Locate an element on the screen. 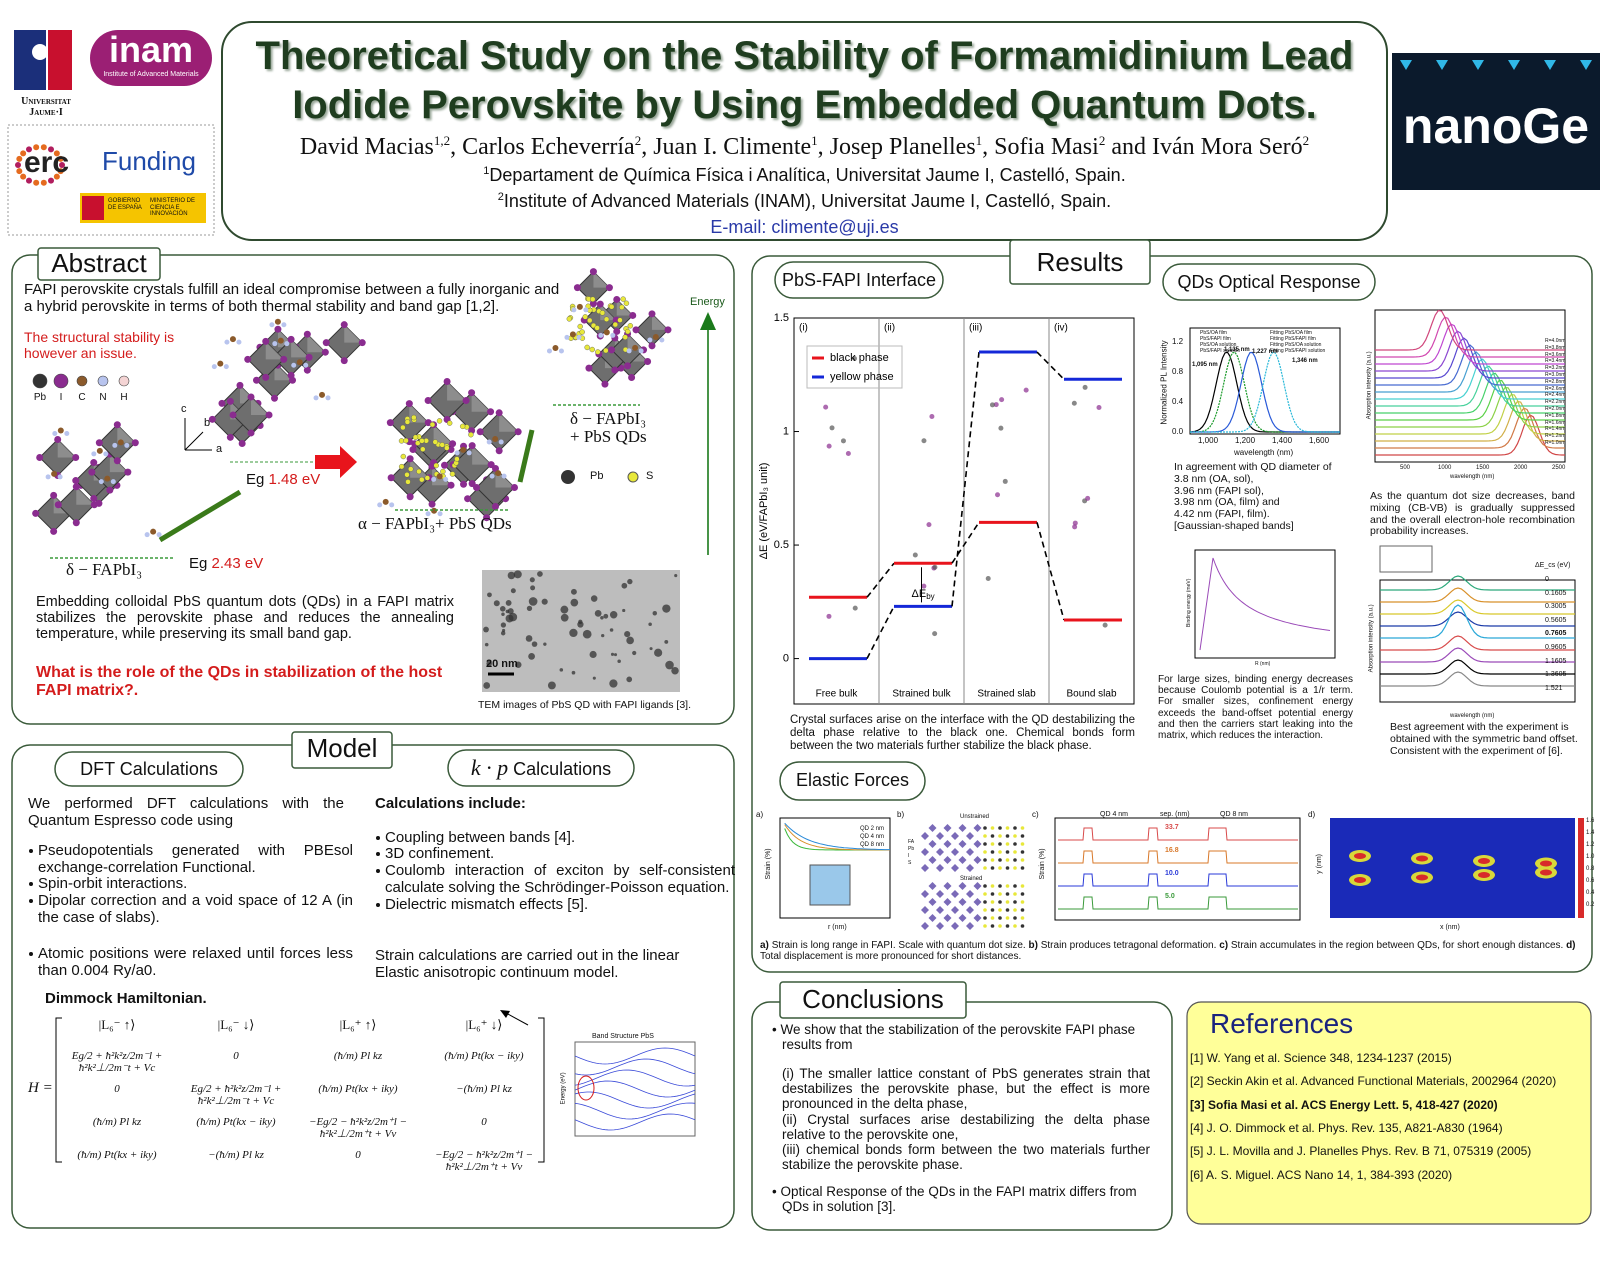  axis-label: R (nm) is located at coordinates (1263, 664).